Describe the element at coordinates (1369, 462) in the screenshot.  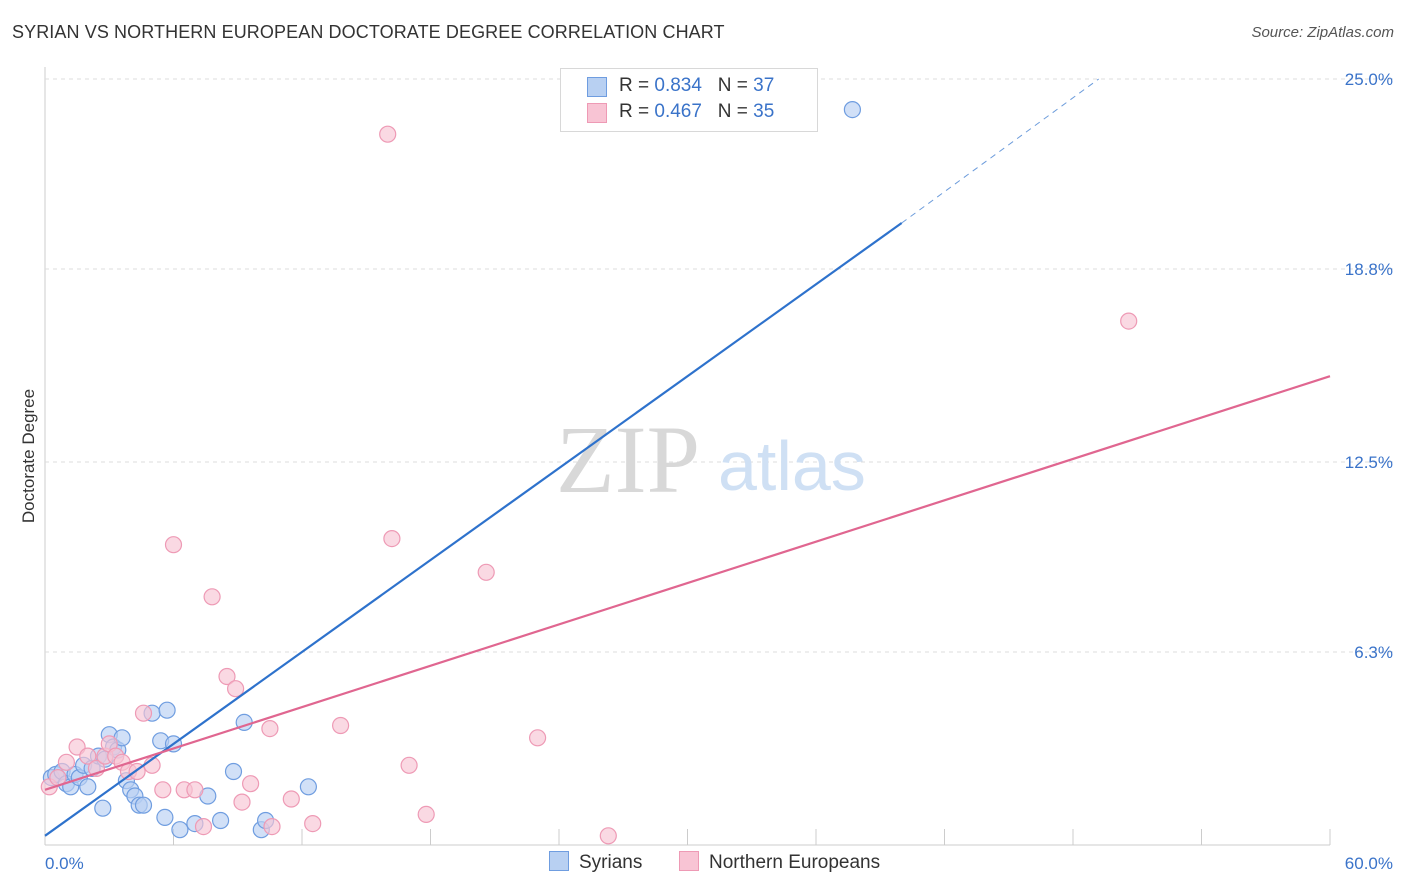
I see `y-tick-label: 12.5%` at that location.